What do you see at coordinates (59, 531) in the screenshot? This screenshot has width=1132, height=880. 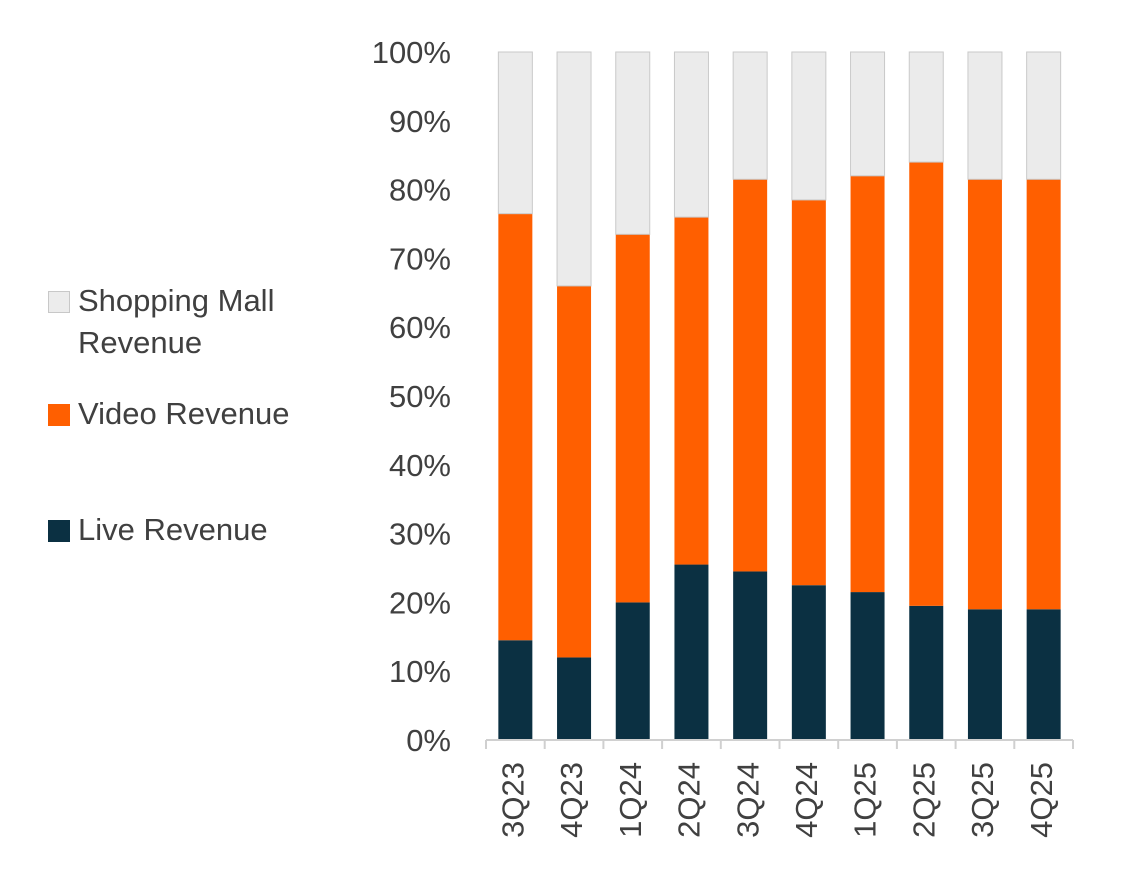 I see `legend-swatch-live` at bounding box center [59, 531].